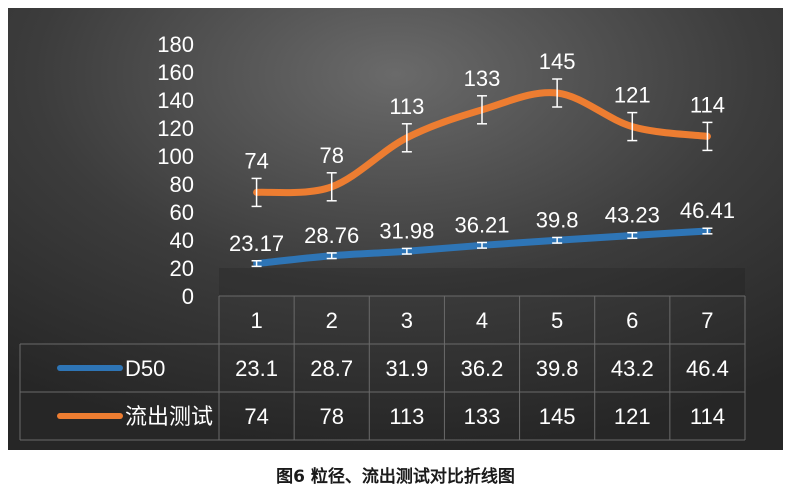 This screenshot has width=791, height=494. What do you see at coordinates (256, 243) in the screenshot?
I see `data-label: 23.17` at bounding box center [256, 243].